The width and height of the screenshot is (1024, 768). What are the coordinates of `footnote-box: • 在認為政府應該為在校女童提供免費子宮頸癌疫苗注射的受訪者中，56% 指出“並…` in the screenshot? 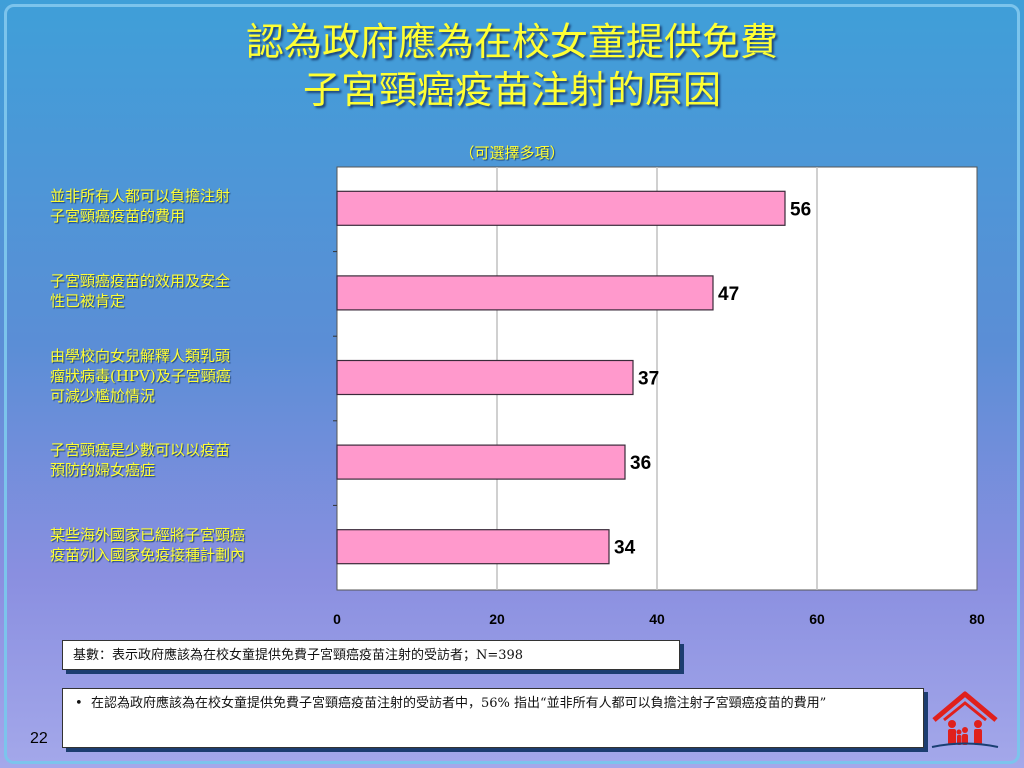 It's located at (493, 718).